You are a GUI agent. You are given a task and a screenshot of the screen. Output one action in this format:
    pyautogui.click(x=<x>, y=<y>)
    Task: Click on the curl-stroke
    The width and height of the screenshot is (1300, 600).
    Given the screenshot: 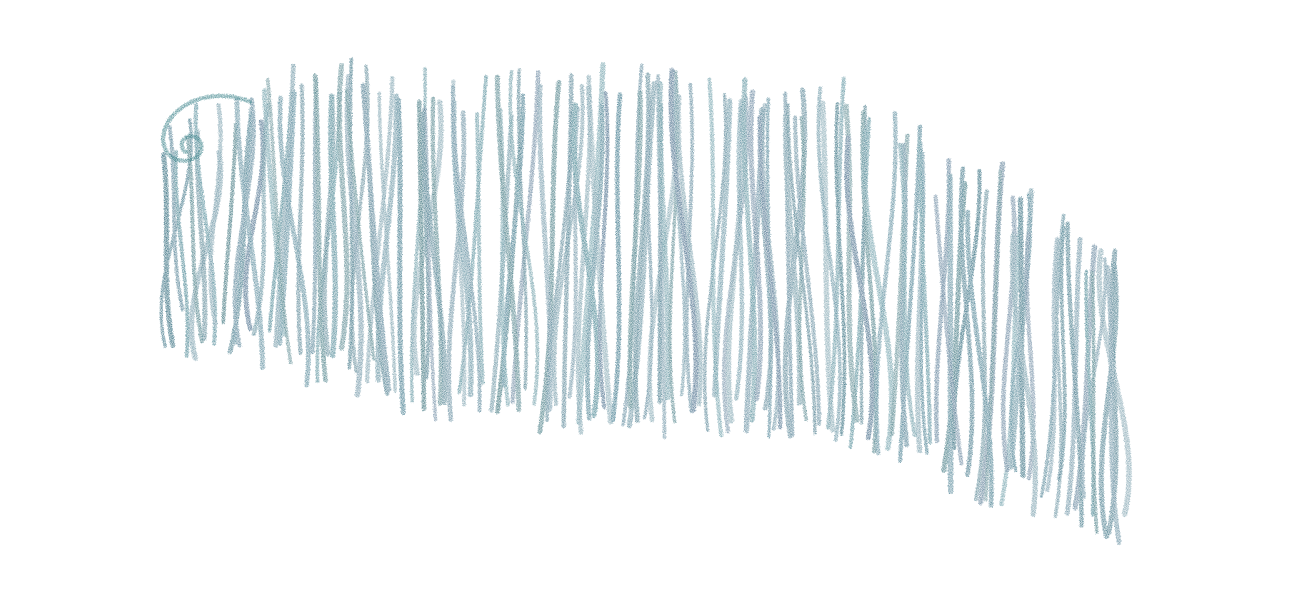 What is the action you would take?
    pyautogui.click(x=206, y=128)
    